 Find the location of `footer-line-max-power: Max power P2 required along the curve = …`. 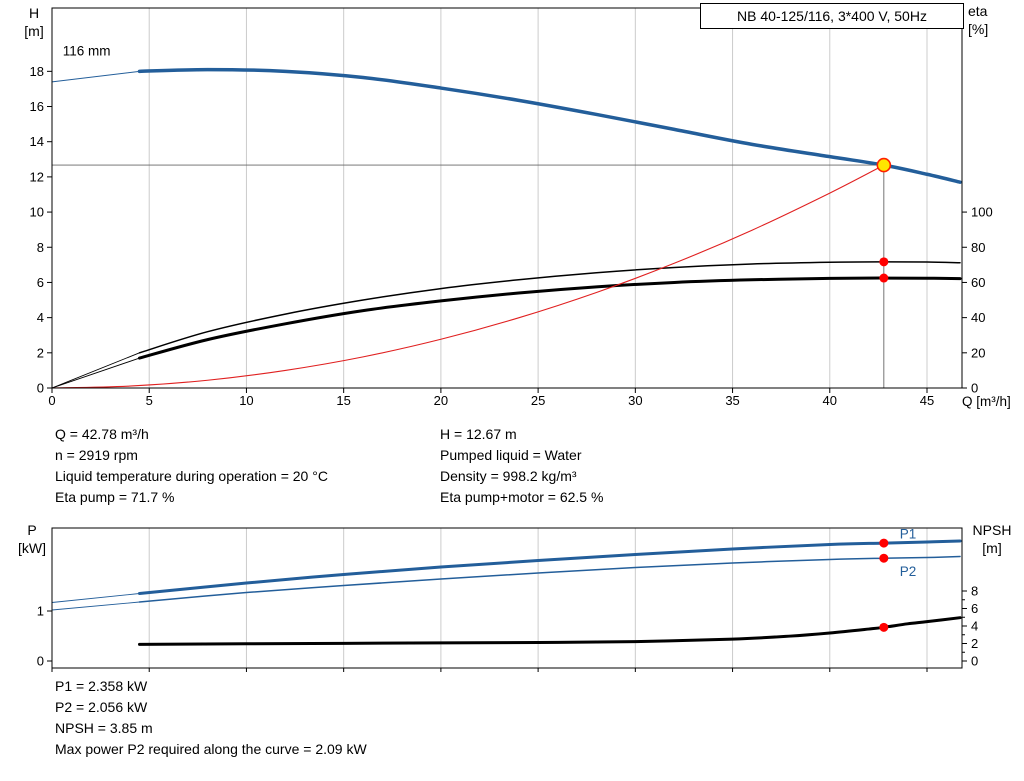

footer-line-max-power: Max power P2 required along the curve = … is located at coordinates (211, 749).